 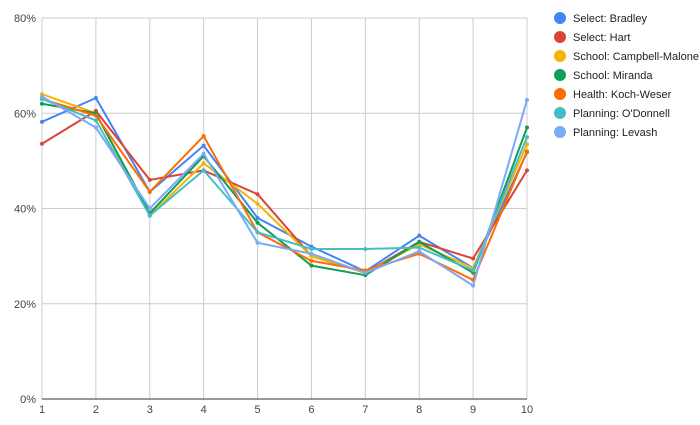 I want to click on y-tick-label: 80%, so click(x=25, y=19).